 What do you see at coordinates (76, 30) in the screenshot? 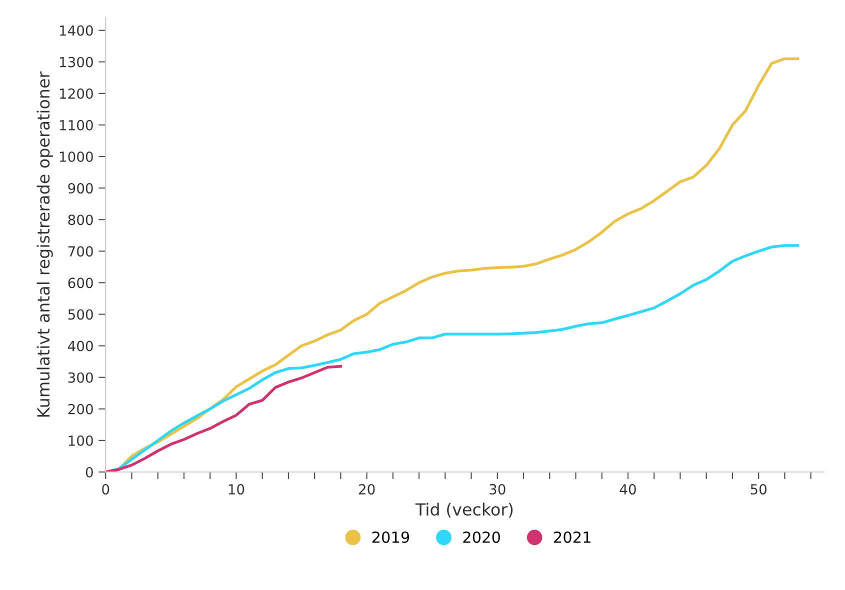
I see `y-tick-label: 1400` at bounding box center [76, 30].